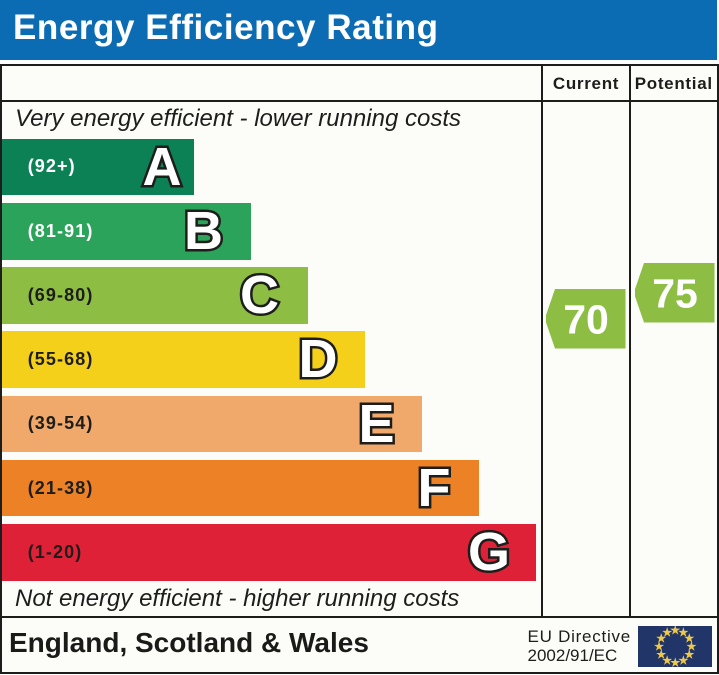  Describe the element at coordinates (55, 551) in the screenshot. I see `band-range-label-g: (1-20)` at that location.